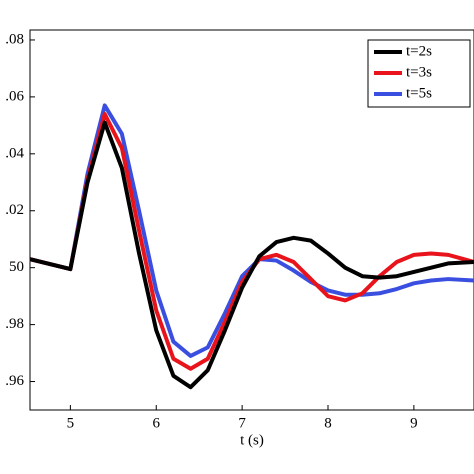 This screenshot has height=474, width=474. What do you see at coordinates (14, 381) in the screenshot?
I see `y-tick-label: .96` at bounding box center [14, 381].